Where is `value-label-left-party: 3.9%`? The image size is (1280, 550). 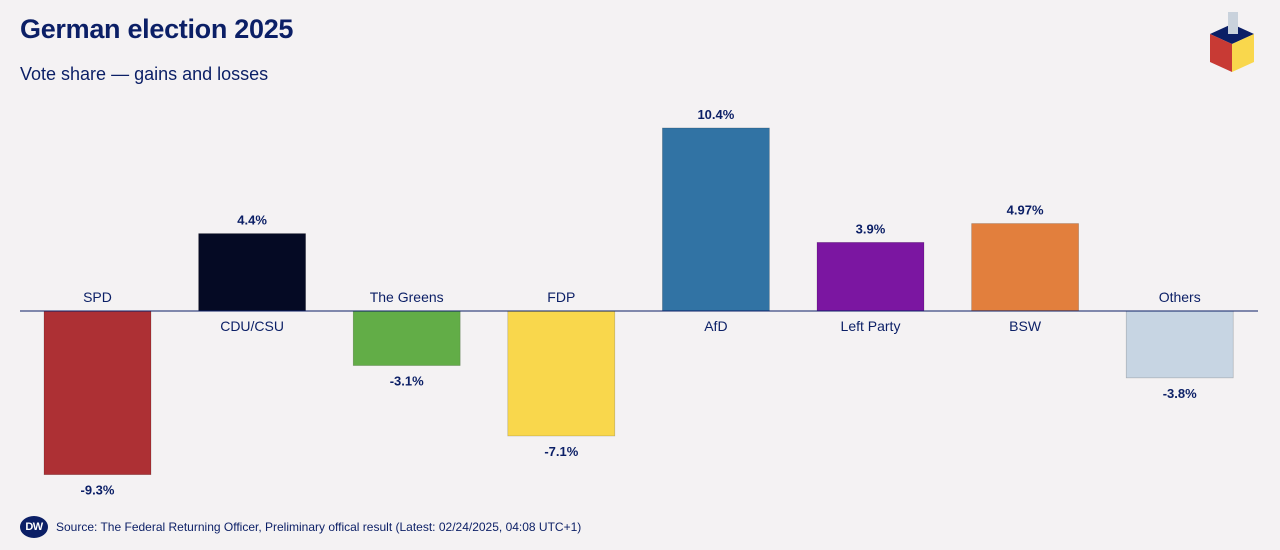 value-label-left-party: 3.9% is located at coordinates (871, 228).